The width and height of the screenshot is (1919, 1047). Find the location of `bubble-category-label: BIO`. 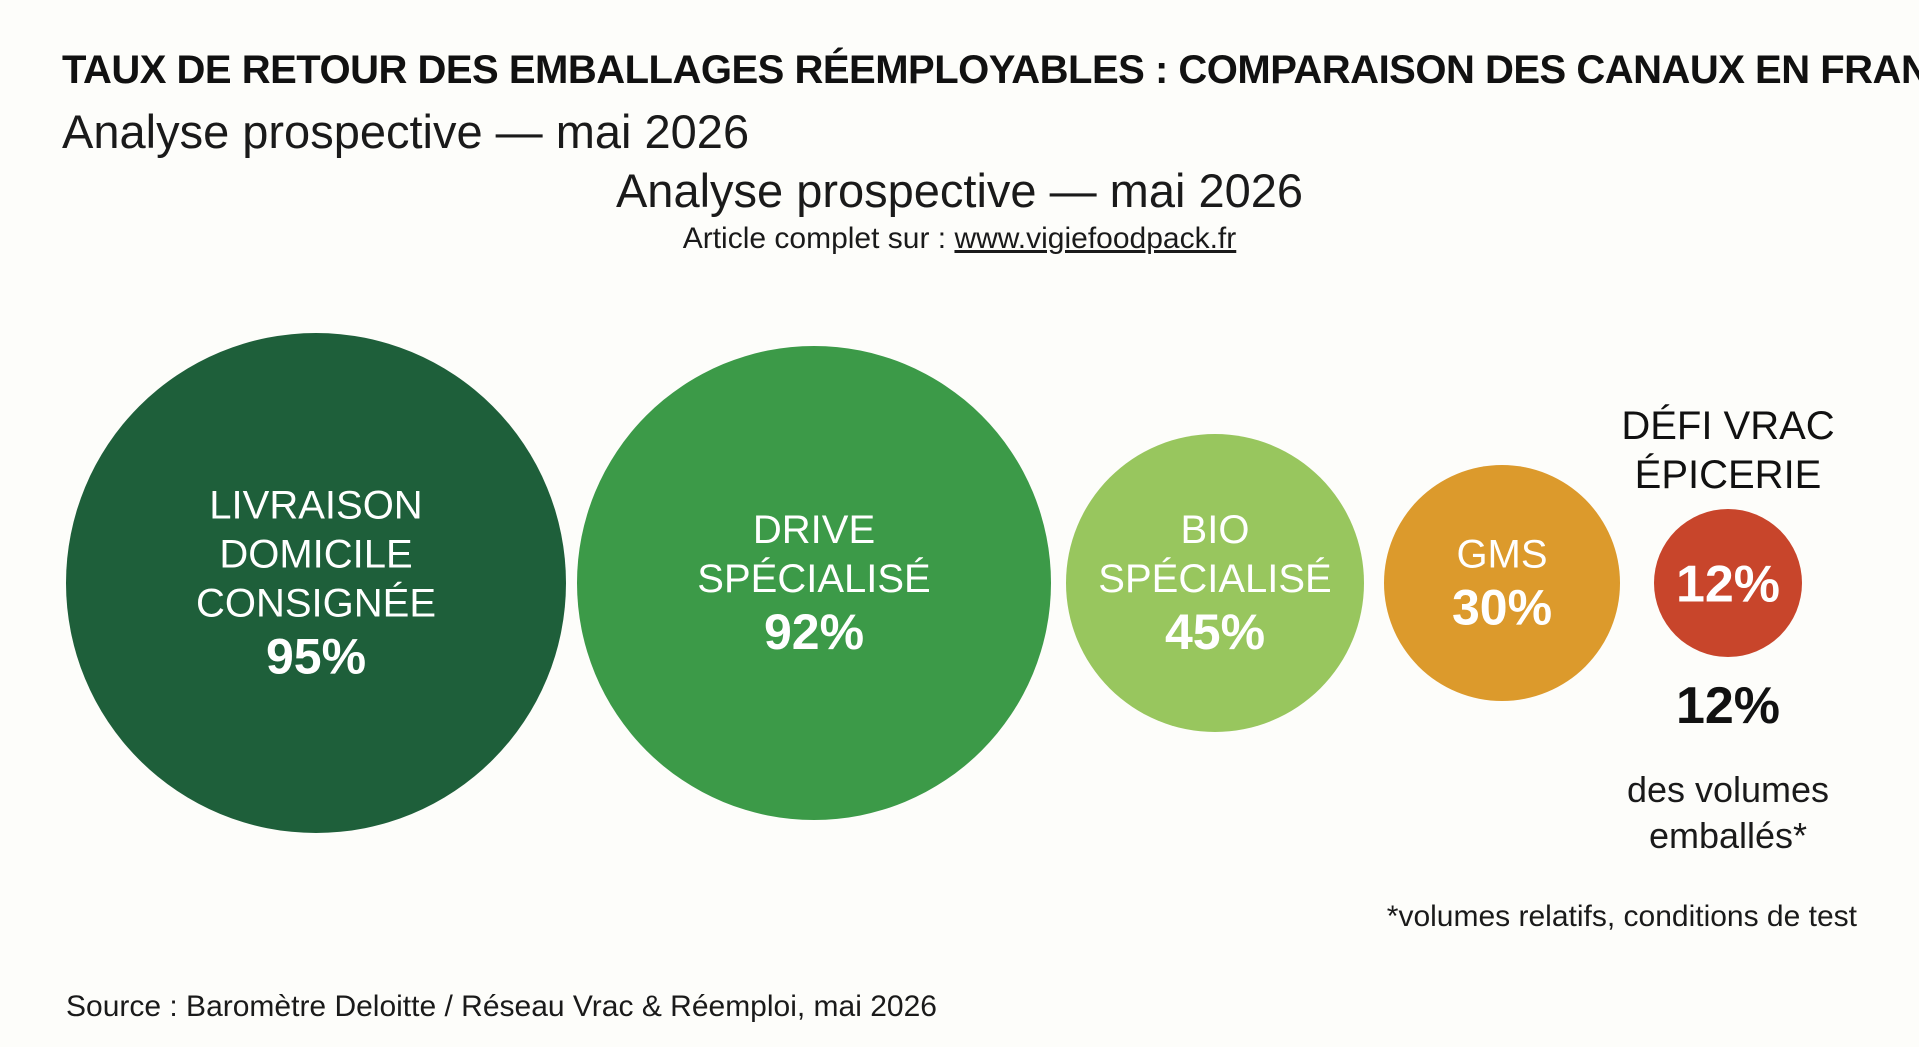

bubble-category-label: BIO is located at coordinates (1215, 530).